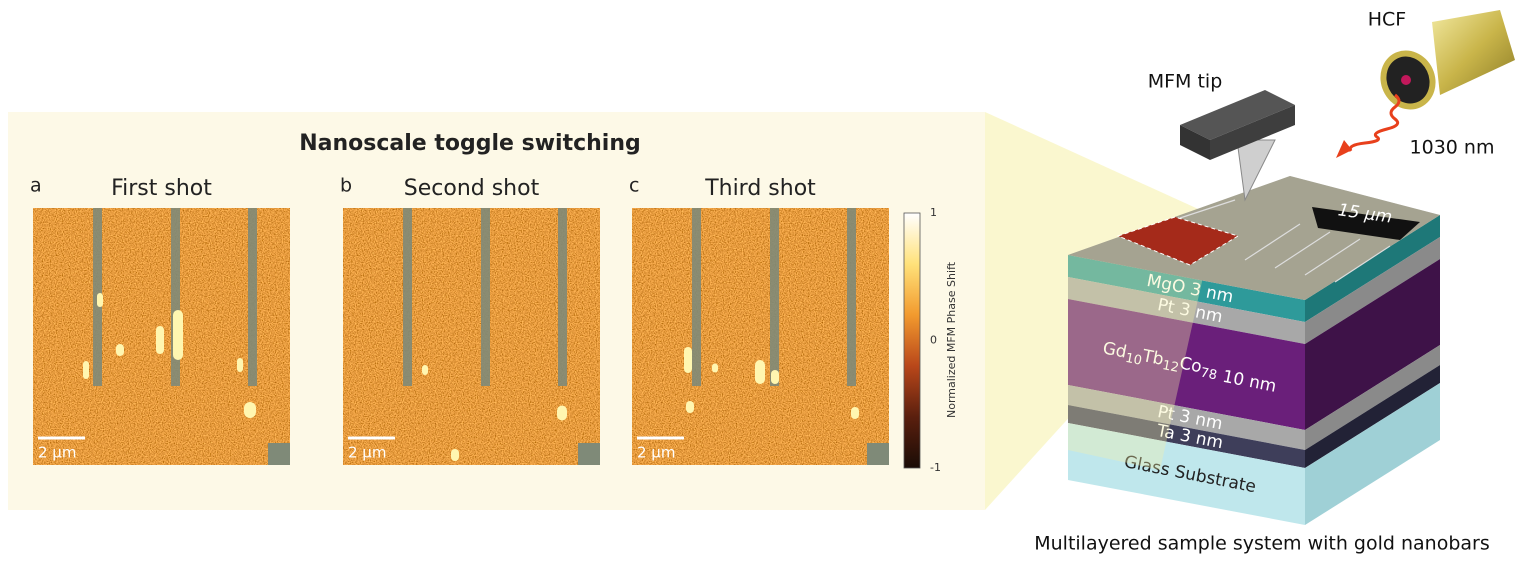  What do you see at coordinates (1406, 80) in the screenshot?
I see `fiber-spot` at bounding box center [1406, 80].